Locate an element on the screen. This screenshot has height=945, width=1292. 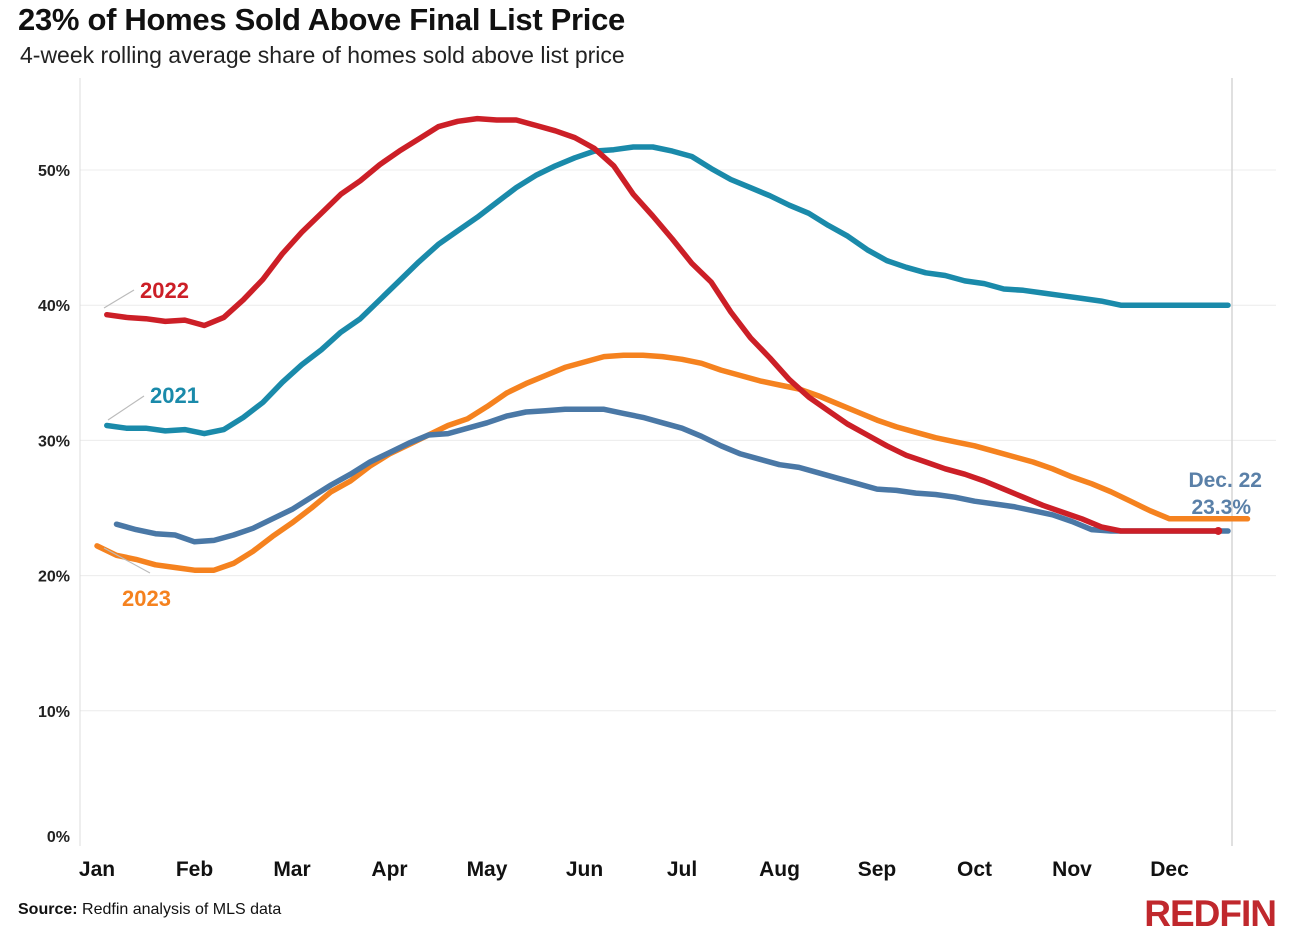
x-tick-label: Mar is located at coordinates (291, 869).